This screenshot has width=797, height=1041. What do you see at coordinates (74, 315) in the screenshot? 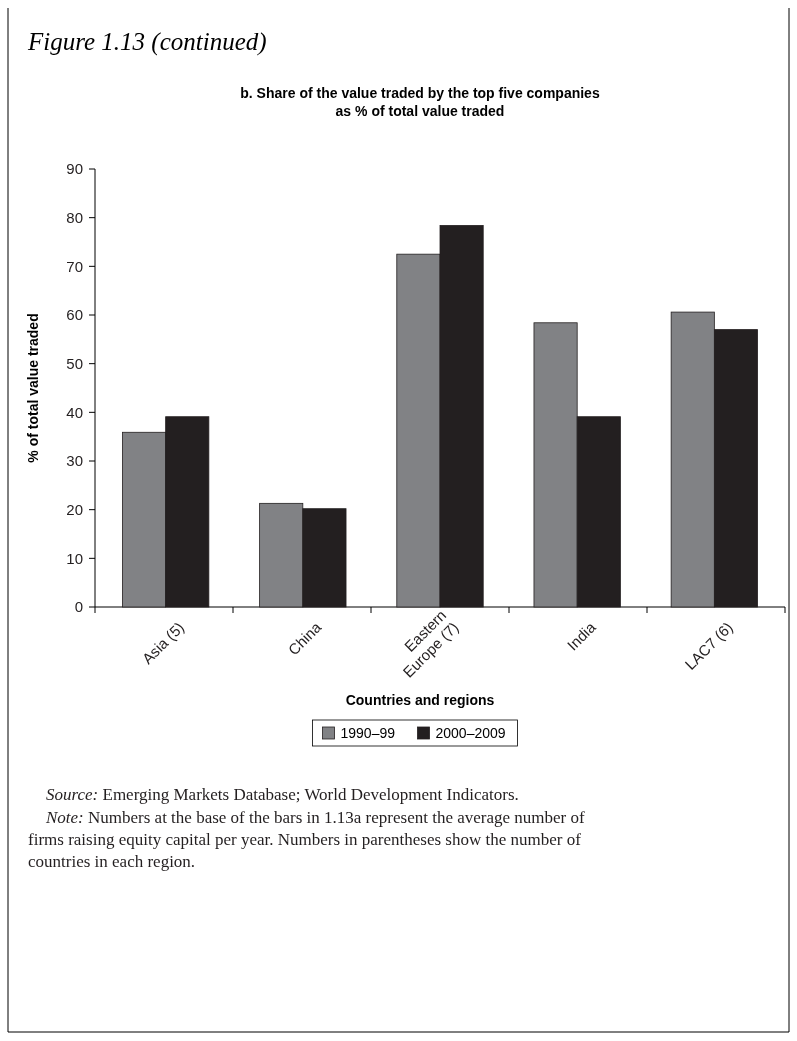
I see `y-tick-label: 60` at bounding box center [74, 315].